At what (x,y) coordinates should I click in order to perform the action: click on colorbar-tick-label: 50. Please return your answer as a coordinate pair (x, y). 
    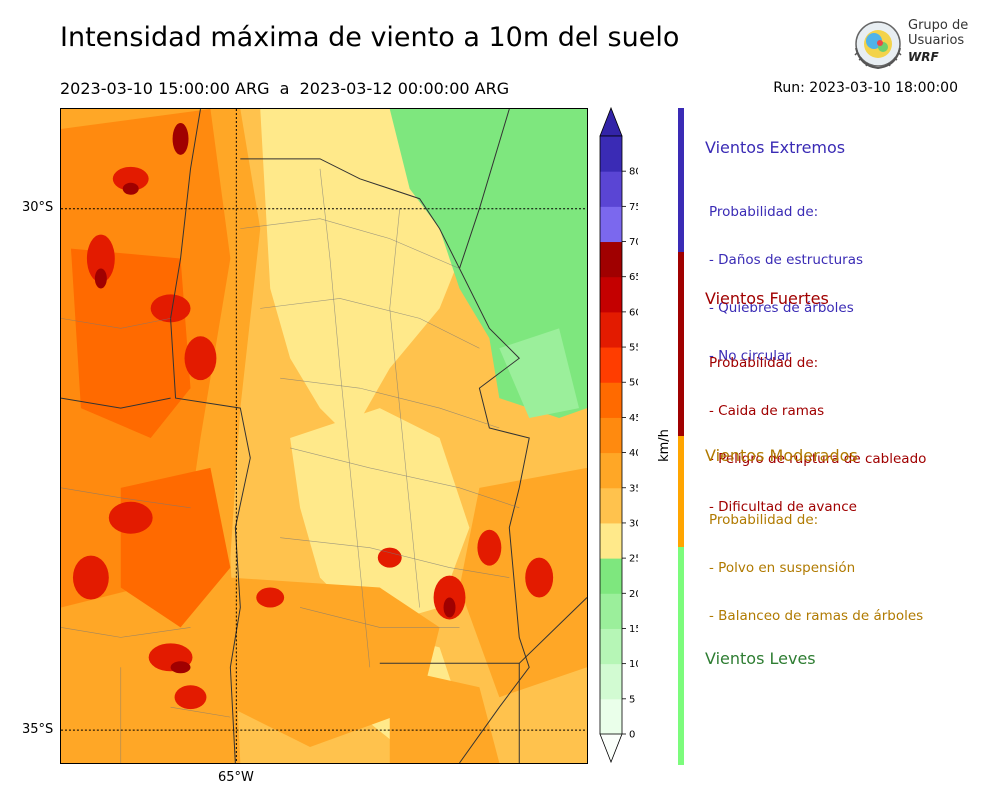
    Looking at the image, I should click on (633, 383).